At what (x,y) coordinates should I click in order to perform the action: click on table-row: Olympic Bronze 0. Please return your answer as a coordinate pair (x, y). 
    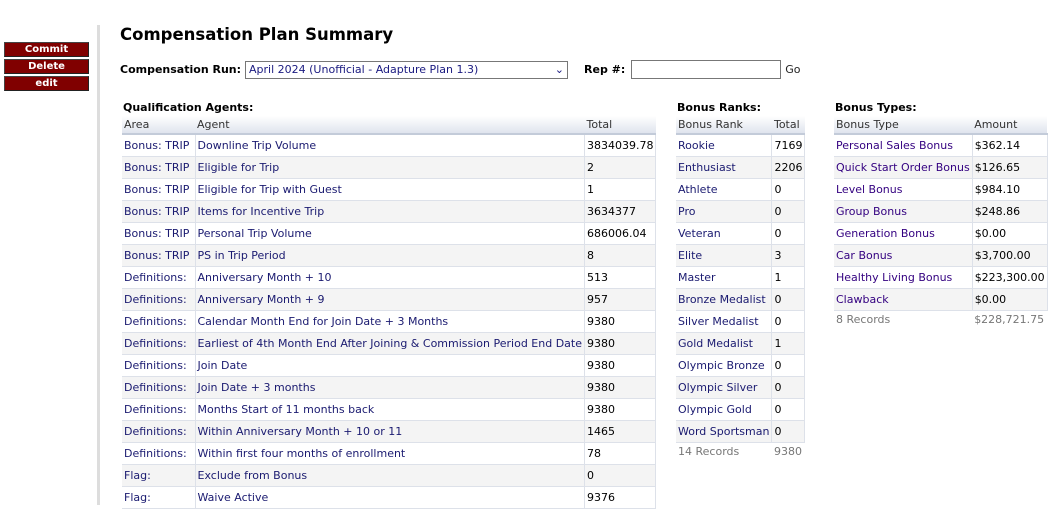
    Looking at the image, I should click on (741, 365).